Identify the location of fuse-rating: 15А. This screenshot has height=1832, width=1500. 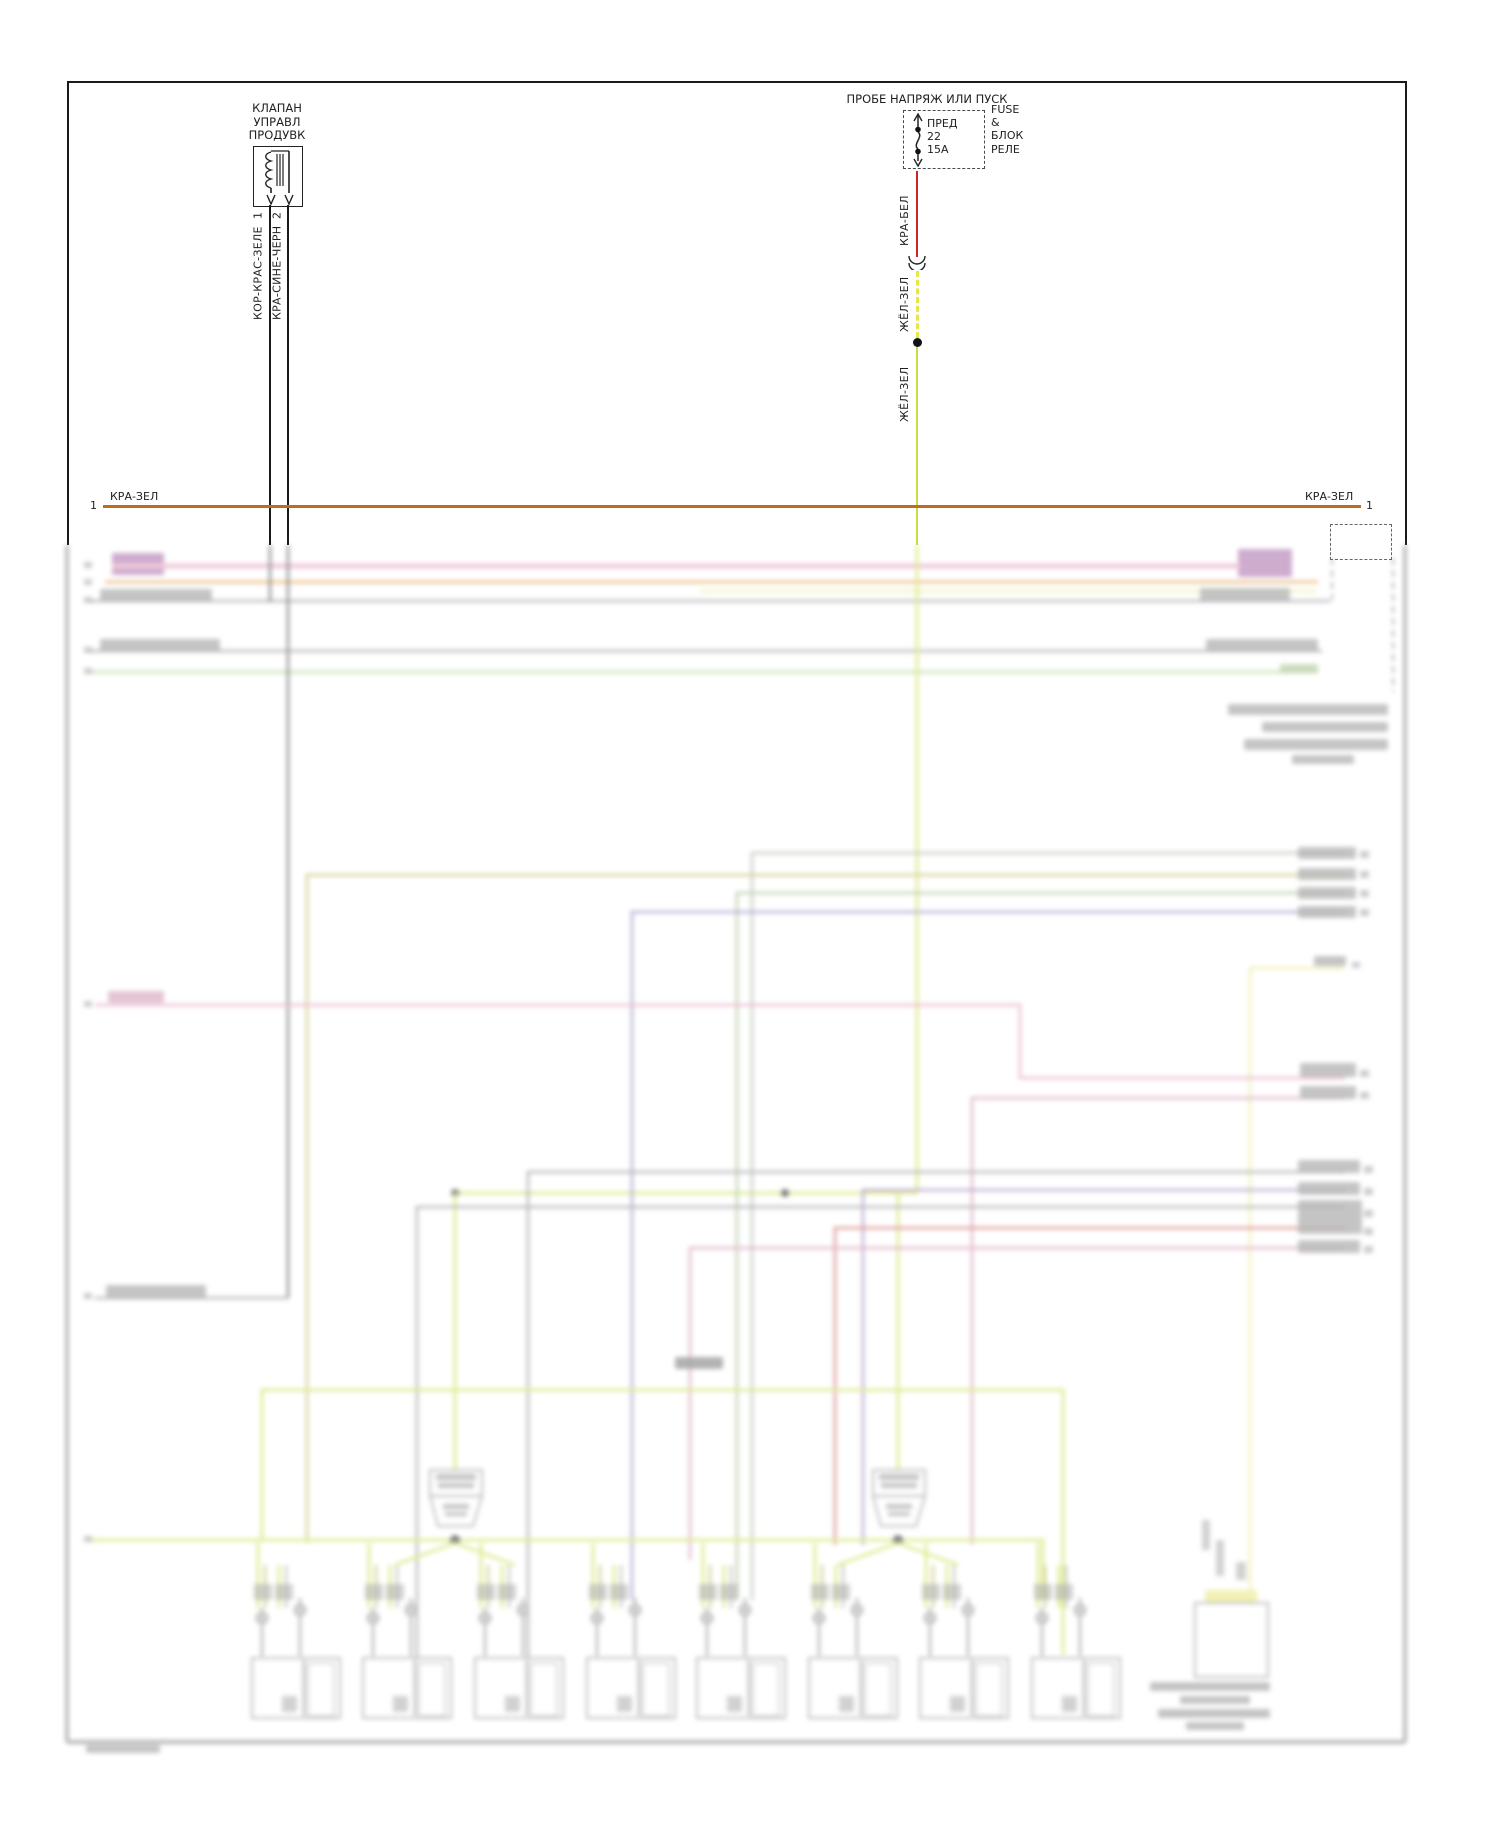
(938, 149).